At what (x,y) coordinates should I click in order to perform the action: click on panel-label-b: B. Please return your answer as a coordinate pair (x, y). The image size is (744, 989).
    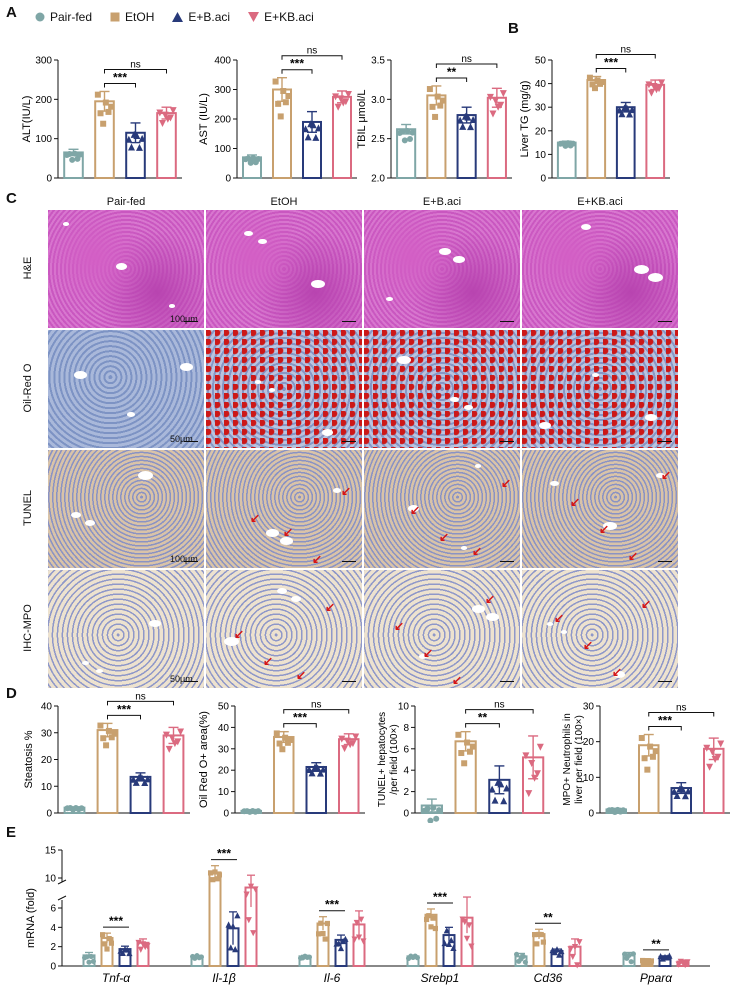
    Looking at the image, I should click on (513, 28).